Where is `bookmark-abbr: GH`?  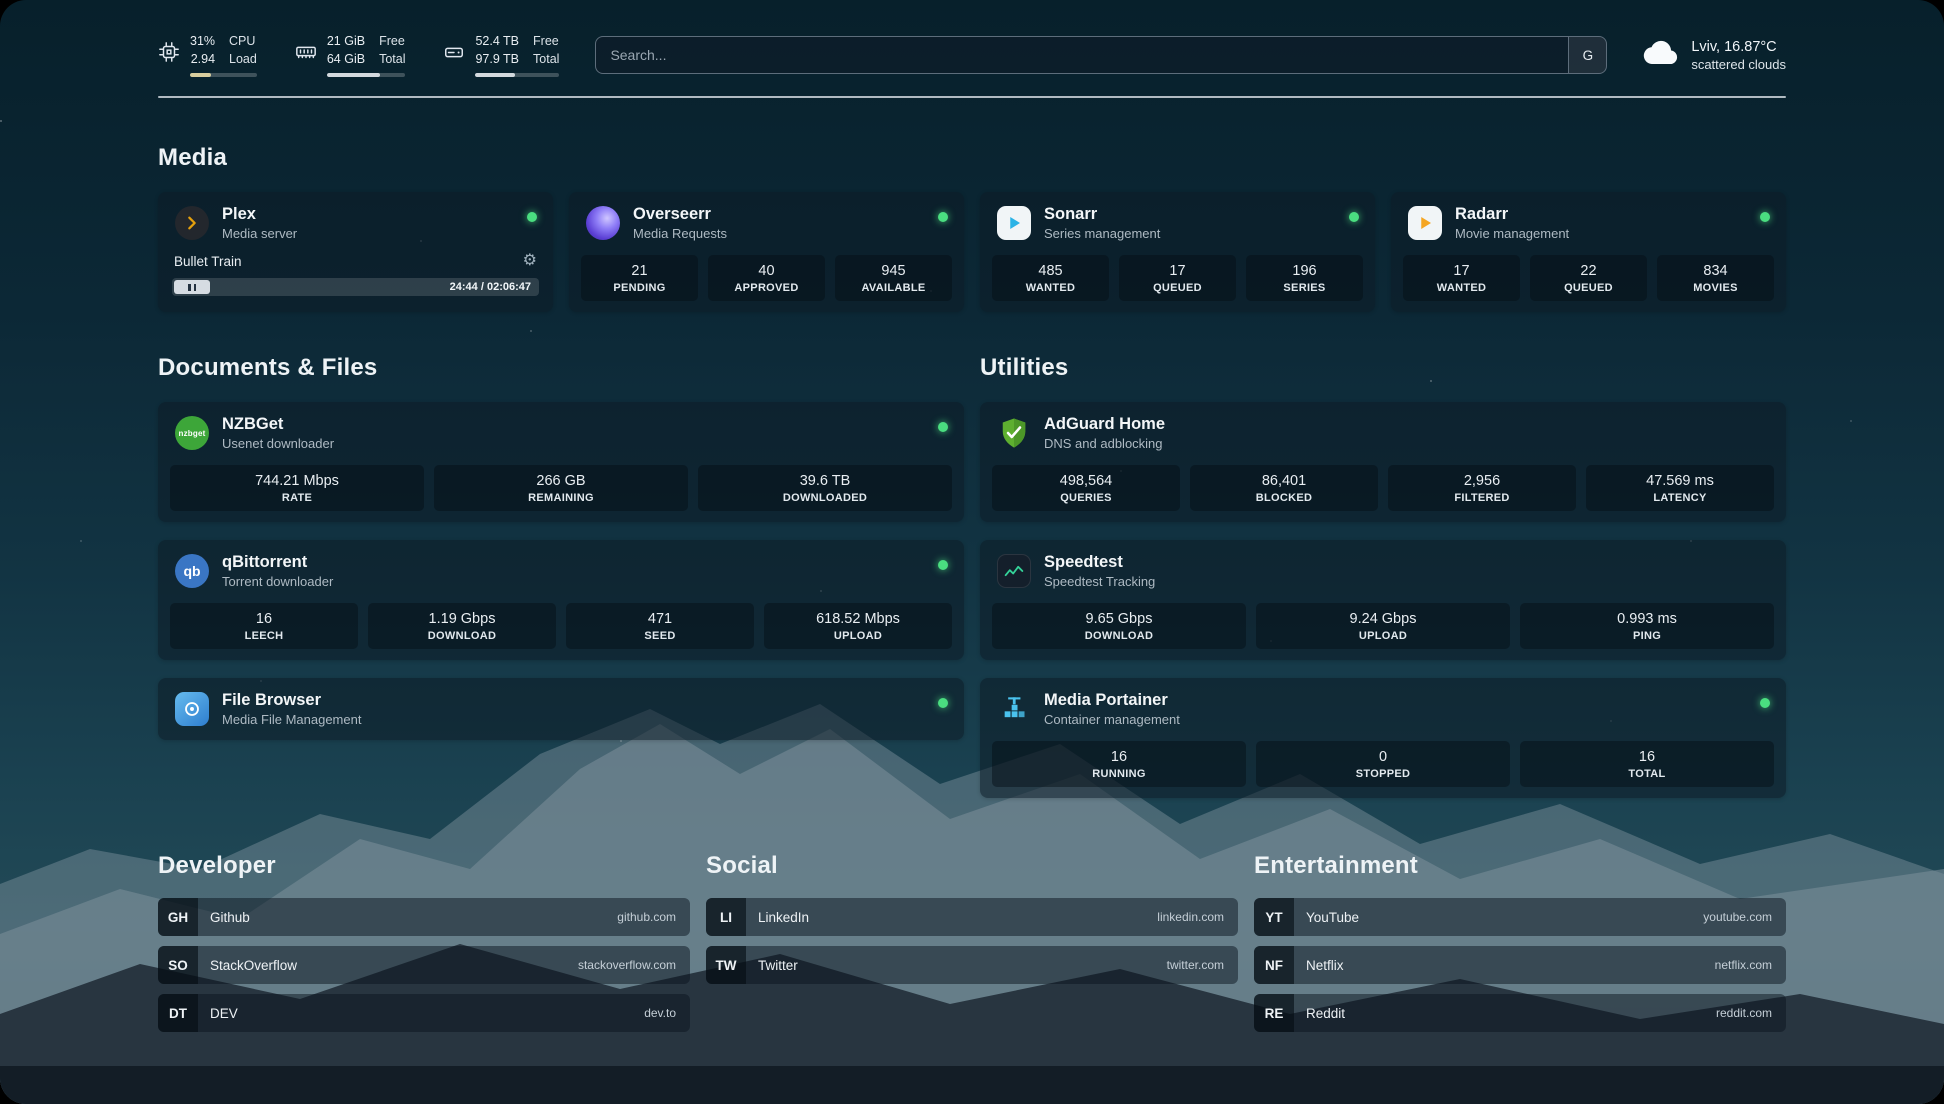
bookmark-abbr: GH is located at coordinates (178, 917).